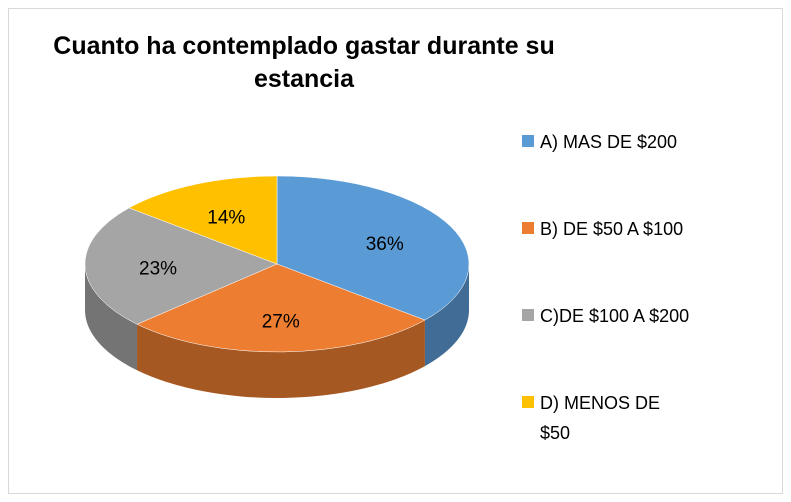 Image resolution: width=791 pixels, height=502 pixels. What do you see at coordinates (612, 229) in the screenshot?
I see `legend-label: B) DE $50 A $100` at bounding box center [612, 229].